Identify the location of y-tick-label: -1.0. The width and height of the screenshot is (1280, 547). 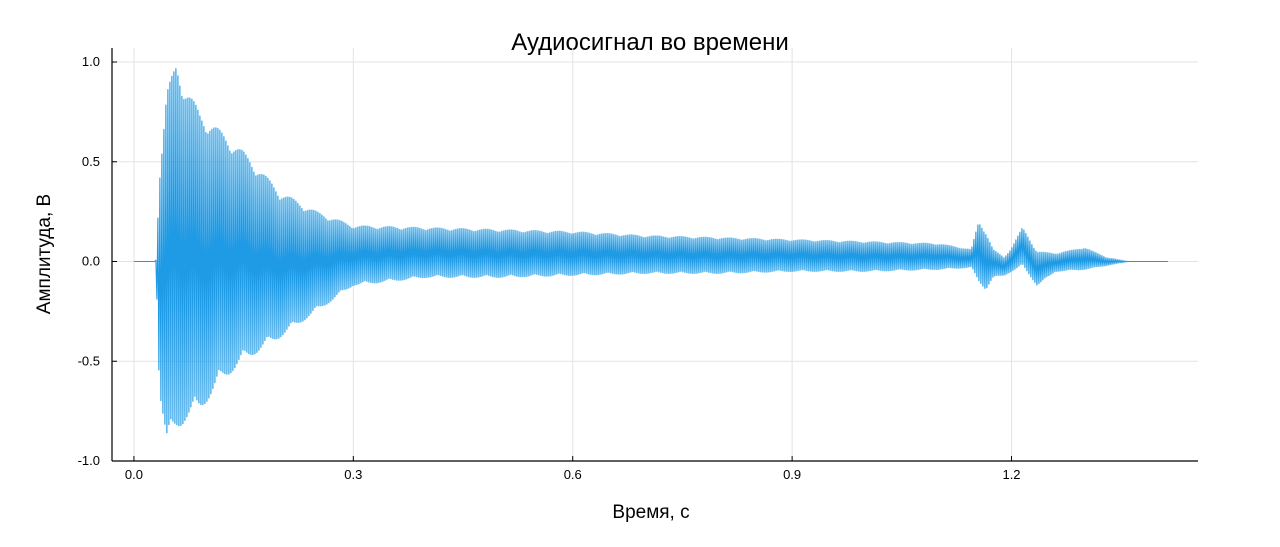
(89, 460).